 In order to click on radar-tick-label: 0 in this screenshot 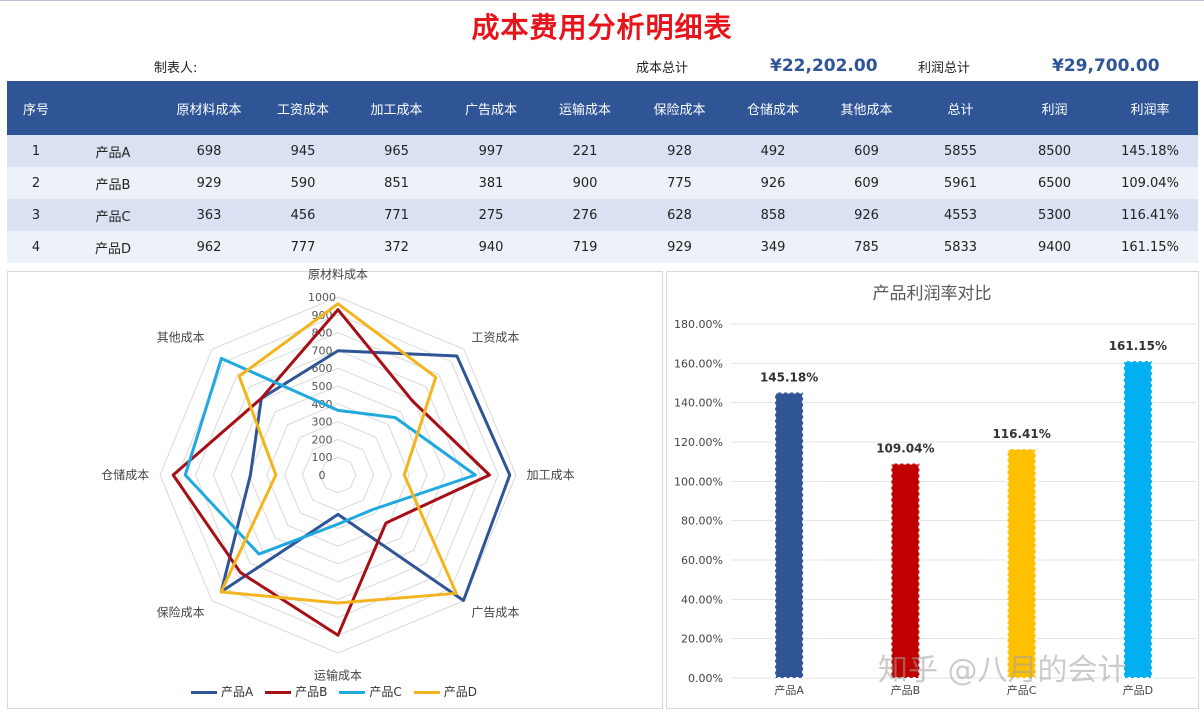, I will do `click(322, 475)`.